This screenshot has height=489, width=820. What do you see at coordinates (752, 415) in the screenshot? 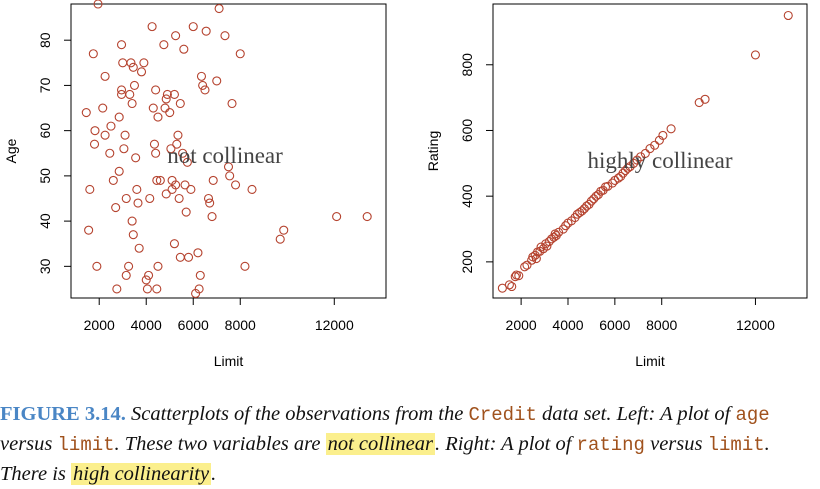
I see `caption-code-age: age` at bounding box center [752, 415].